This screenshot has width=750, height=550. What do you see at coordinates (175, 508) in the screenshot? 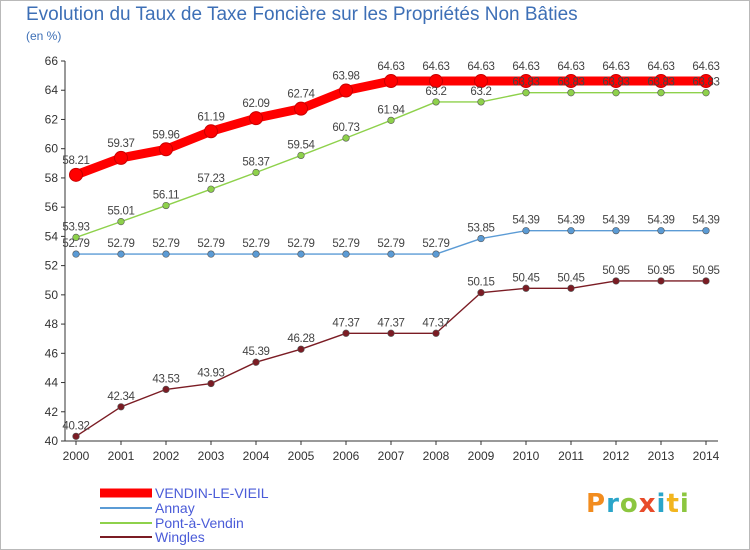
I see `legend-label: Annay` at bounding box center [175, 508].